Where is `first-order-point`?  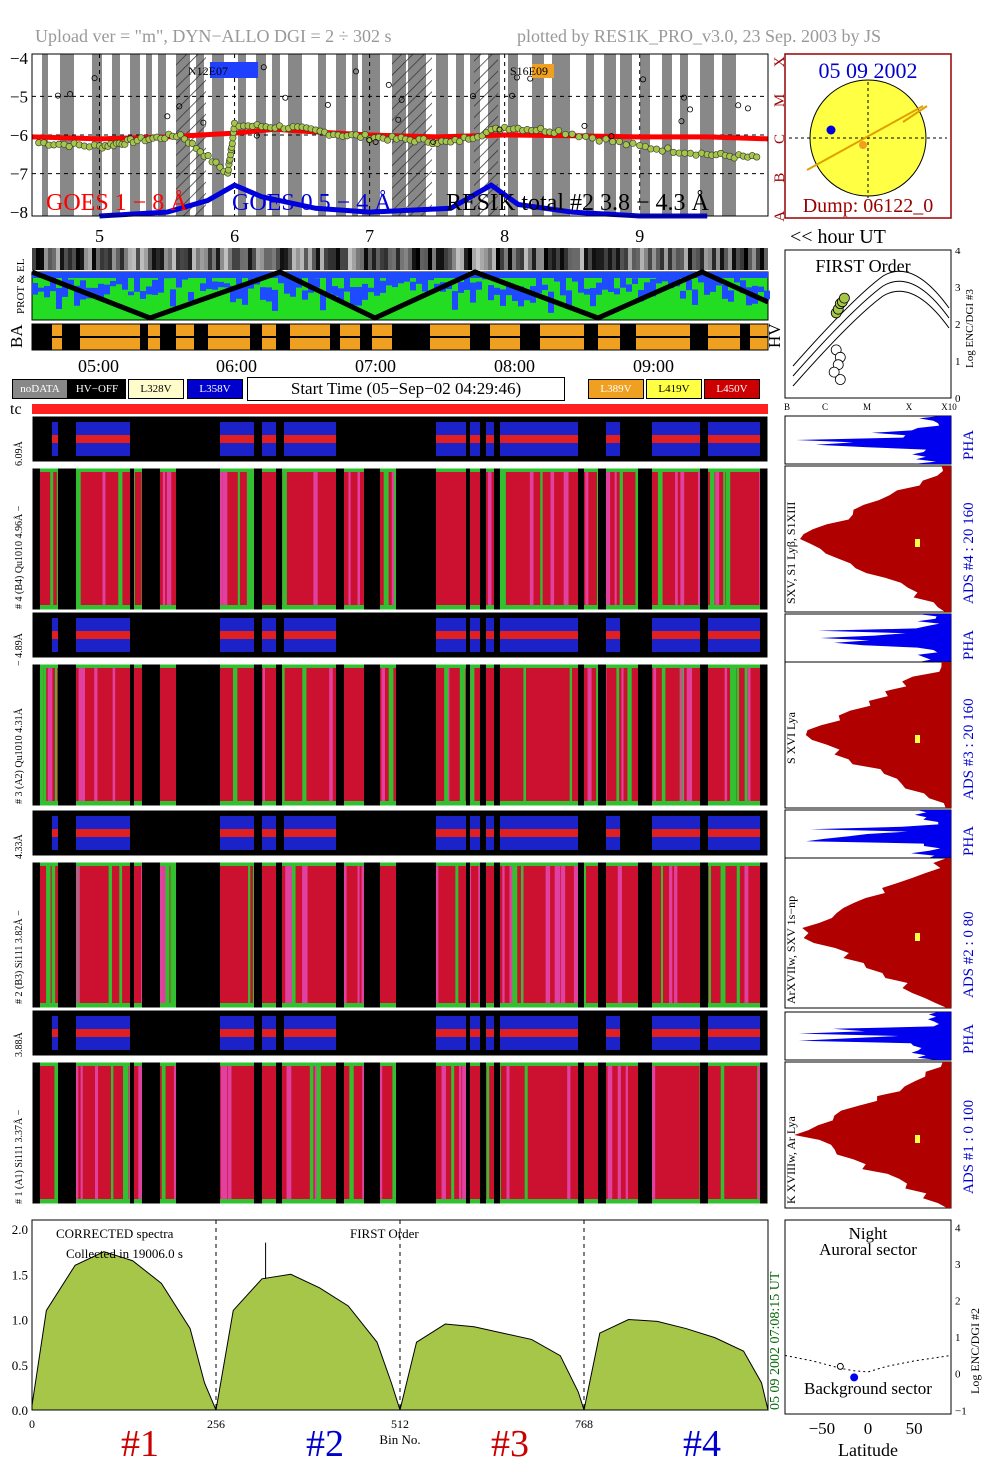 first-order-point is located at coordinates (844, 298).